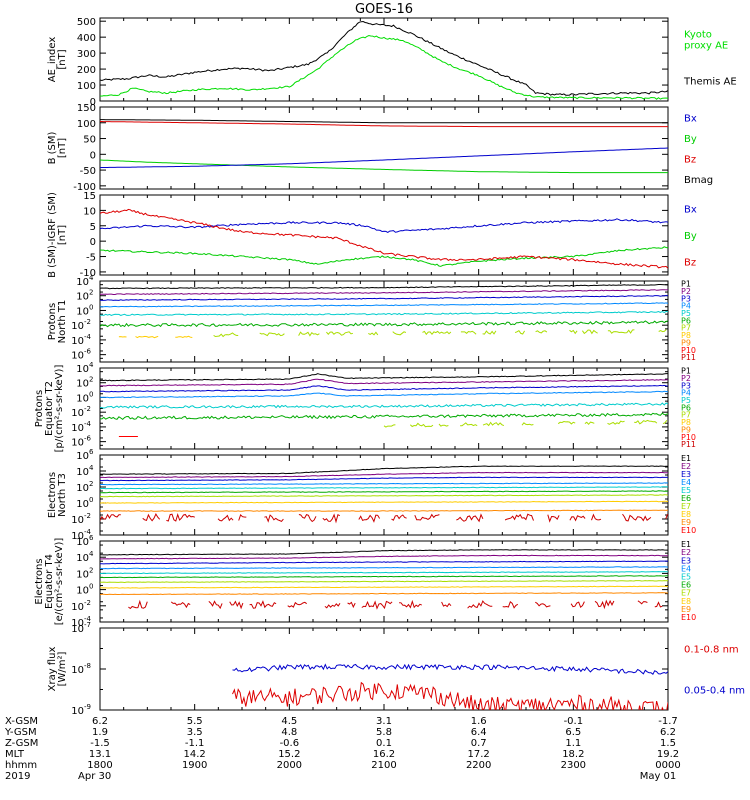 The width and height of the screenshot is (750, 800). I want to click on legend-entry: P9, so click(686, 429).